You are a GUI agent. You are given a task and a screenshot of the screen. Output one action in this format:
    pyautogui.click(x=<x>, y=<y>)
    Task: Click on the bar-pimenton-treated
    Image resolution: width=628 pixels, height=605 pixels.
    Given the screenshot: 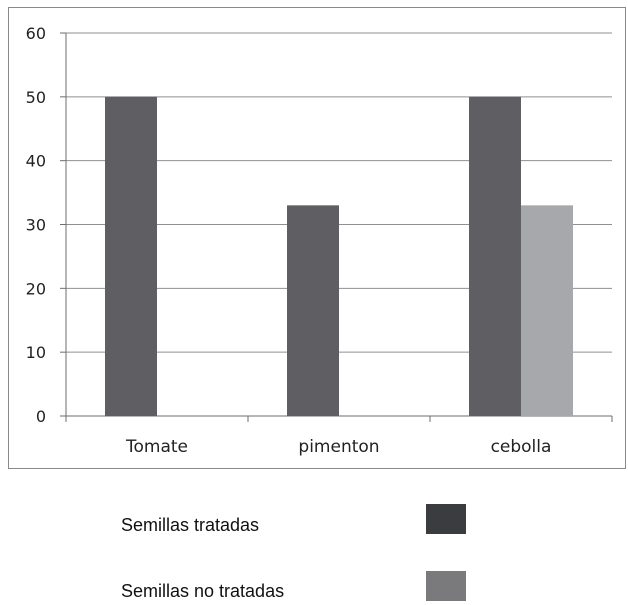 What is the action you would take?
    pyautogui.click(x=313, y=310)
    